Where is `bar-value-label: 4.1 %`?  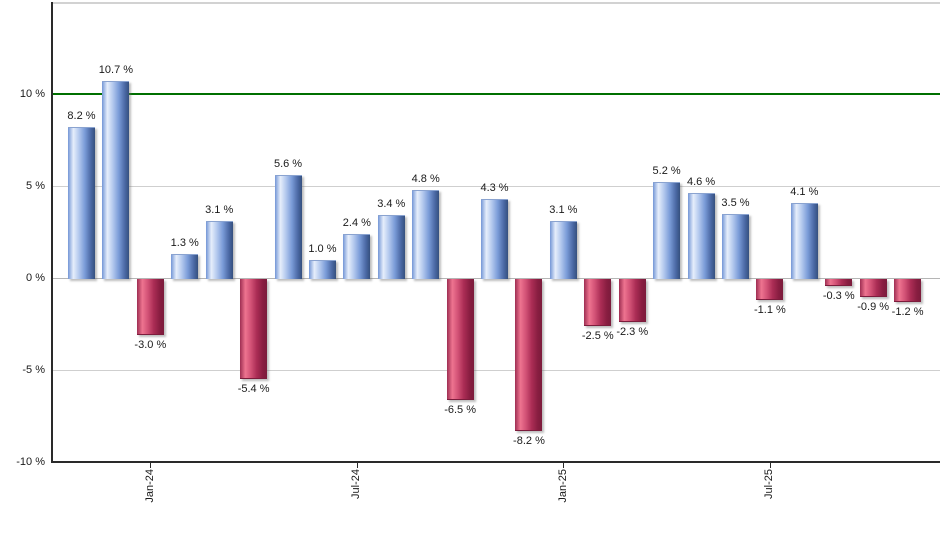
bar-value-label: 4.1 % is located at coordinates (804, 191).